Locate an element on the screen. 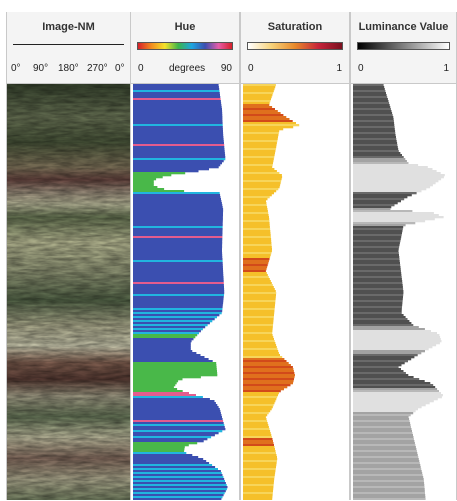 The height and width of the screenshot is (501, 457). azimuth-tick-360: 0° is located at coordinates (120, 68).